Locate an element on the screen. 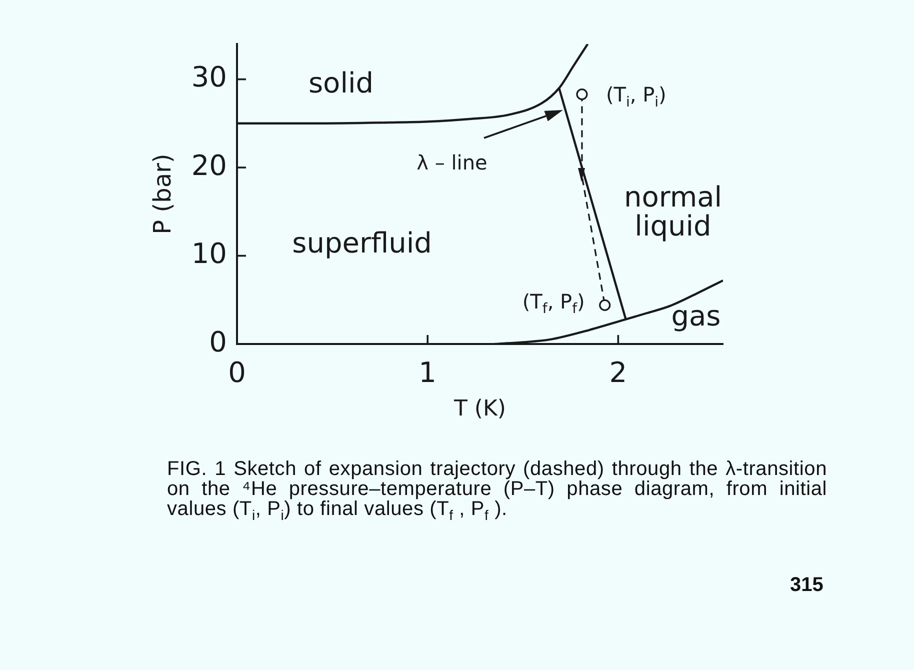 Image resolution: width=914 pixels, height=670 pixels. y-tick-label: 0 is located at coordinates (218, 341).